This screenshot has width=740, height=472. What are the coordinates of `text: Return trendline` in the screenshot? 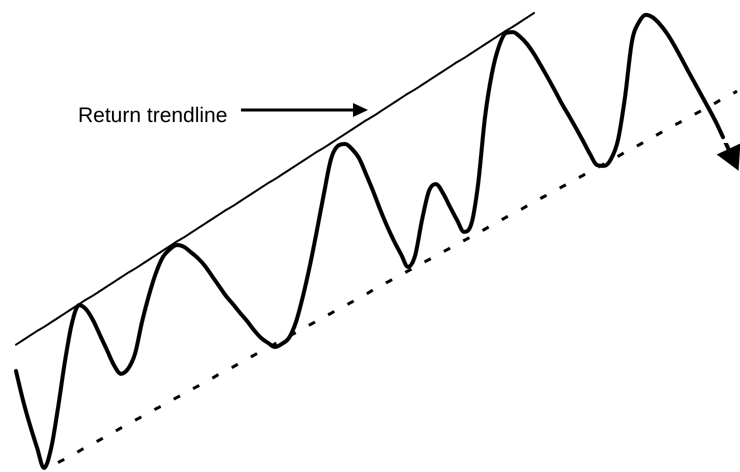 It's located at (153, 115).